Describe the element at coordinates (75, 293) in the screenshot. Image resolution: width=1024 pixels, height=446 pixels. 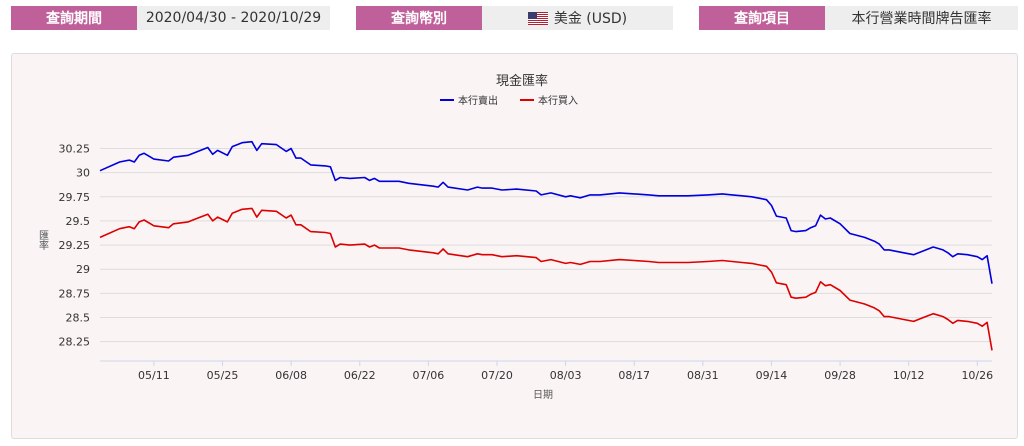
I see `y-tick-label: 28.75` at that location.